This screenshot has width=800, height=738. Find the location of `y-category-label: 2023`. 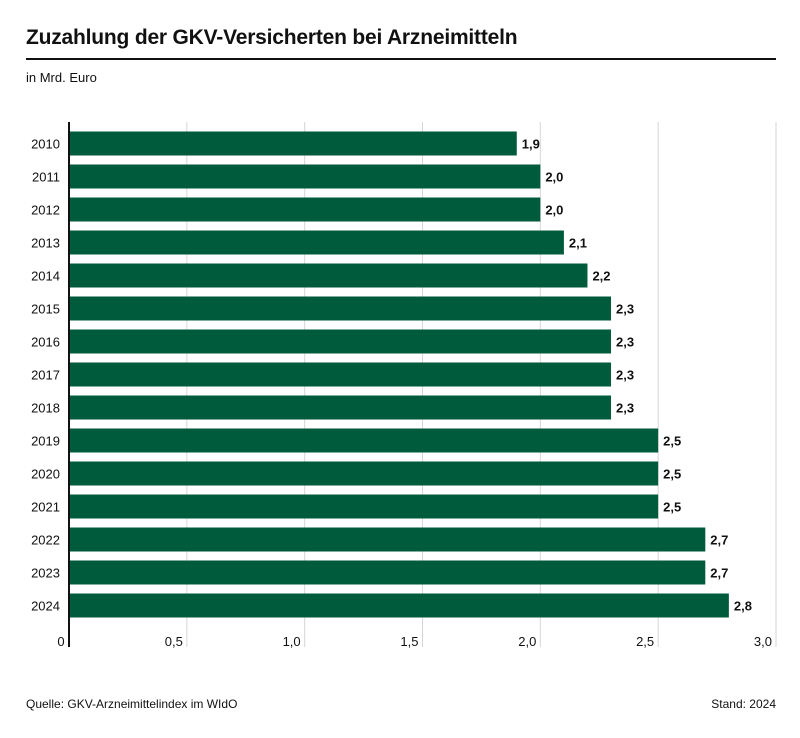

y-category-label: 2023 is located at coordinates (45, 573).